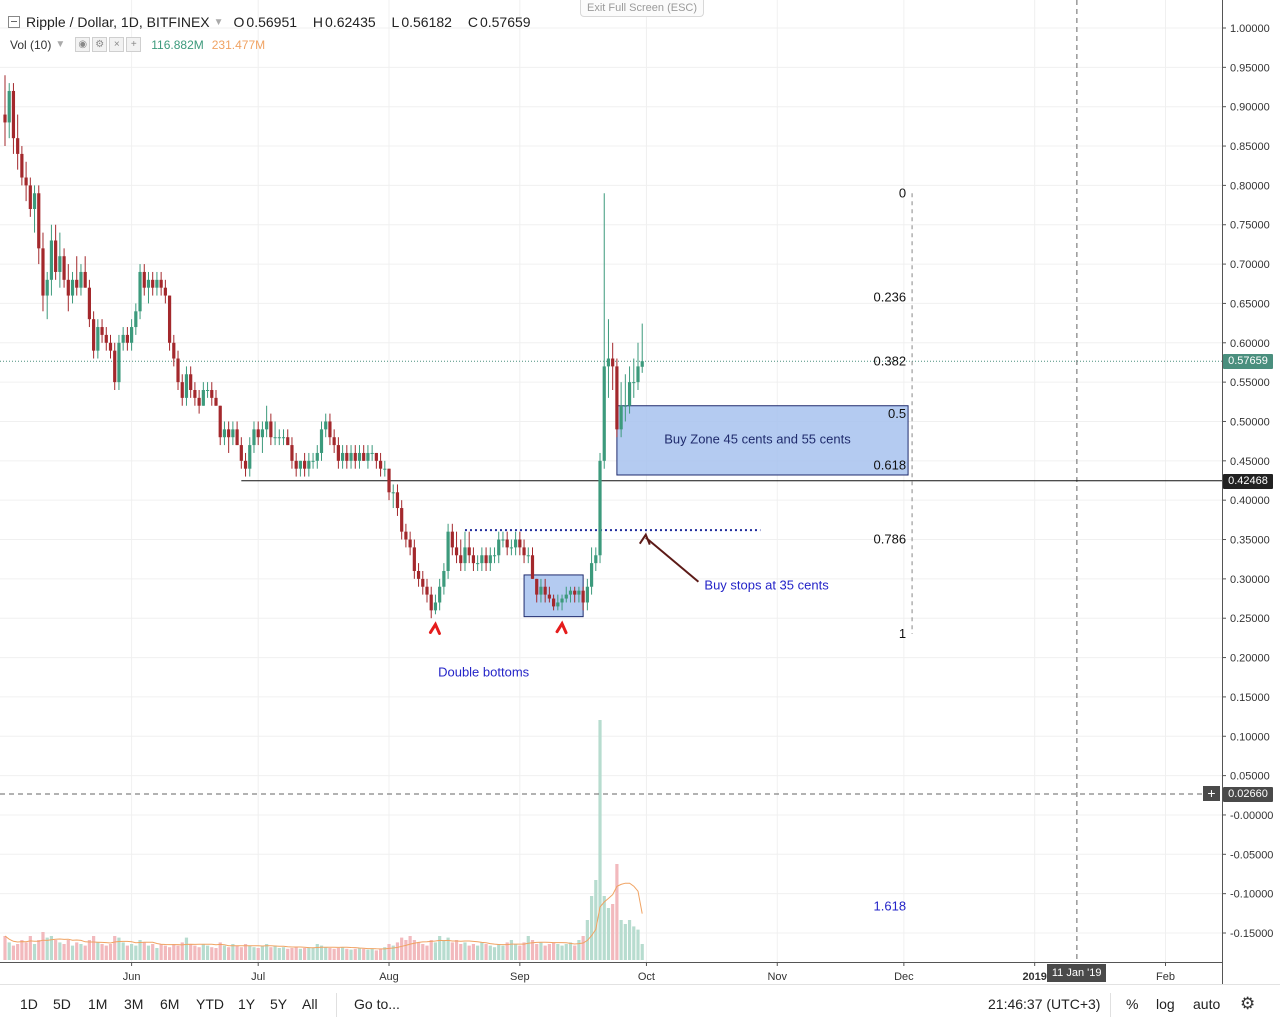 The width and height of the screenshot is (1280, 1024). What do you see at coordinates (118, 22) in the screenshot?
I see `symbol-title: Ripple / Dollar, 1D, BITFINEX` at bounding box center [118, 22].